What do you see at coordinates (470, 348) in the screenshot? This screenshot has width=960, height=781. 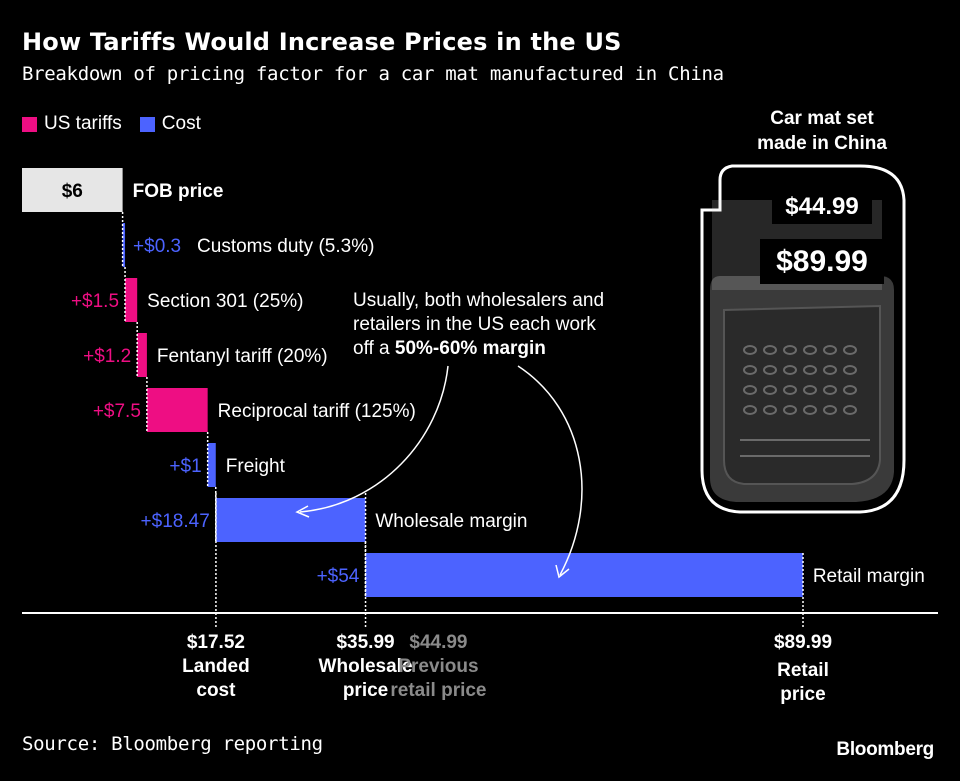 I see `annotation-emphasis: 50%-60% margin` at bounding box center [470, 348].